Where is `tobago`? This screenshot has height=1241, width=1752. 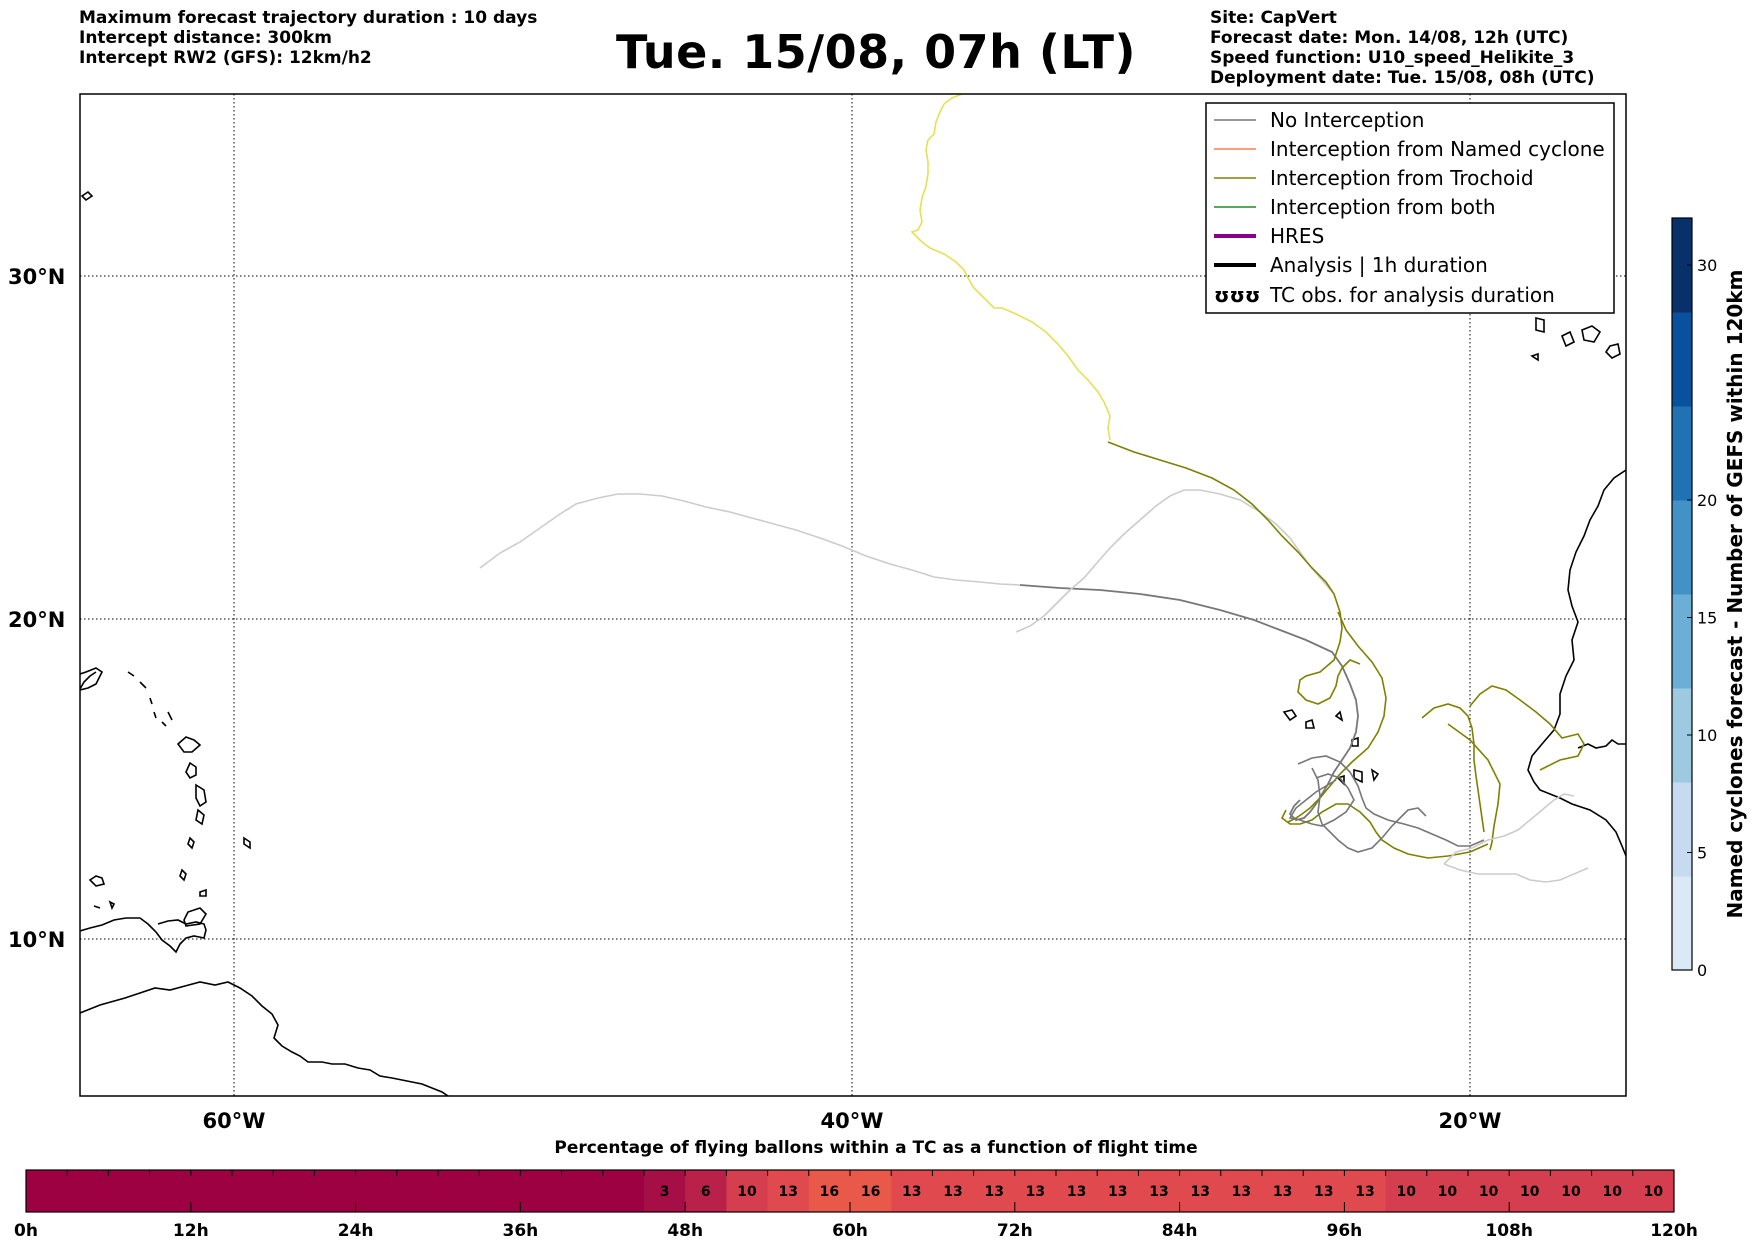 tobago is located at coordinates (203, 892).